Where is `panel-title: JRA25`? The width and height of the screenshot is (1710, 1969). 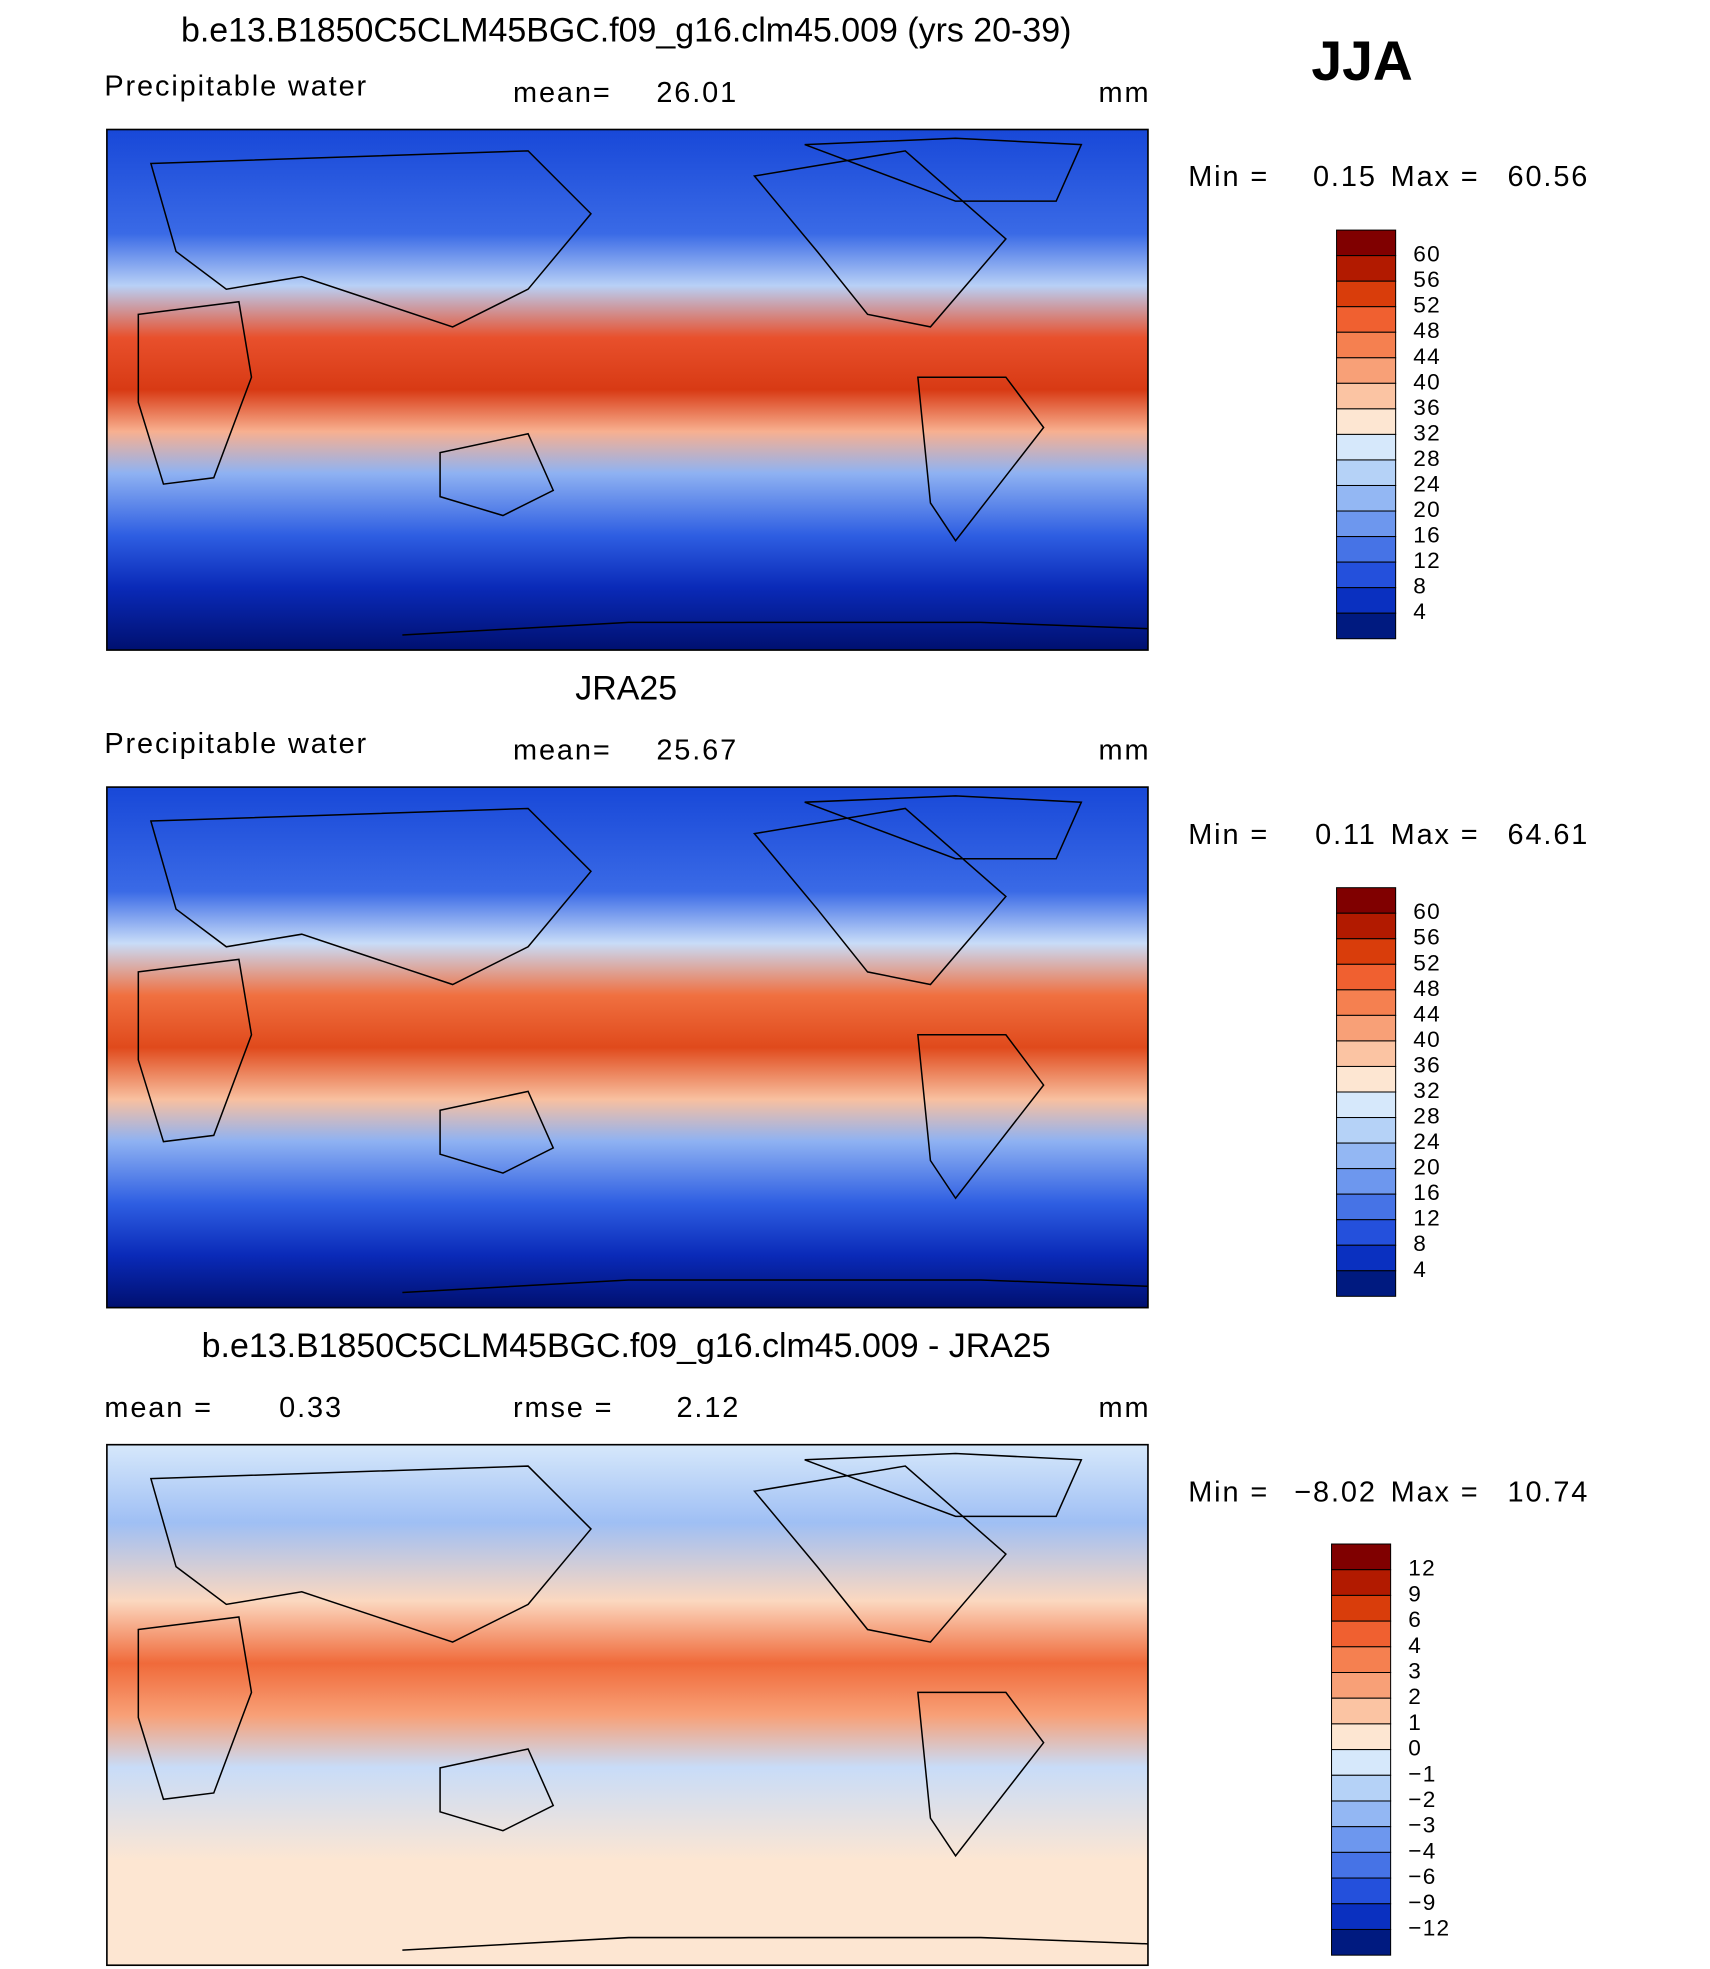 panel-title: JRA25 is located at coordinates (626, 688).